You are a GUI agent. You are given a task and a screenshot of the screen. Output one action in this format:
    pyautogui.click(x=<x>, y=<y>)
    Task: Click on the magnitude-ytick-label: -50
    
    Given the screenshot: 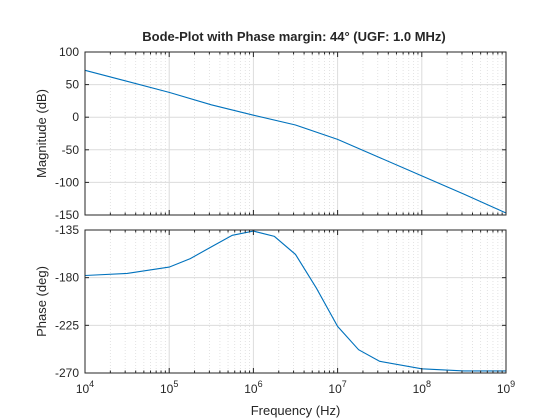 What is the action you would take?
    pyautogui.click(x=71, y=150)
    